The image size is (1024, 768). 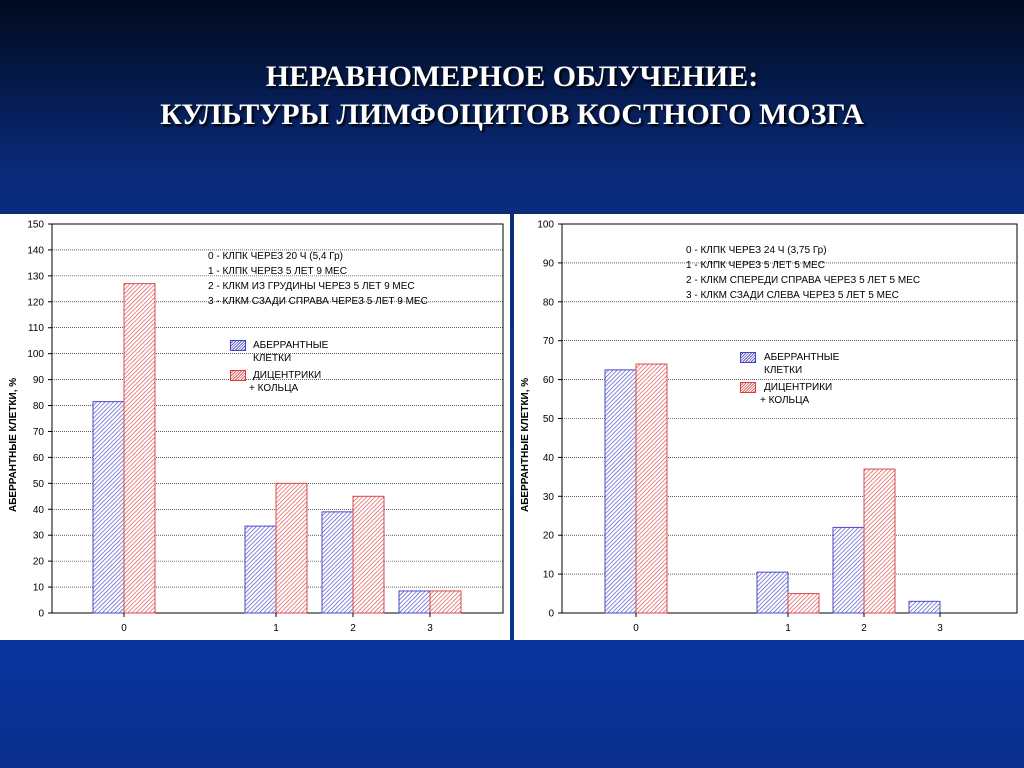 What do you see at coordinates (311, 286) in the screenshot?
I see `annotation-line: 2 - КЛКМ ИЗ ГРУДИНЫ ЧЕРЕЗ 5 ЛЕТ 9 МЕС` at bounding box center [311, 286].